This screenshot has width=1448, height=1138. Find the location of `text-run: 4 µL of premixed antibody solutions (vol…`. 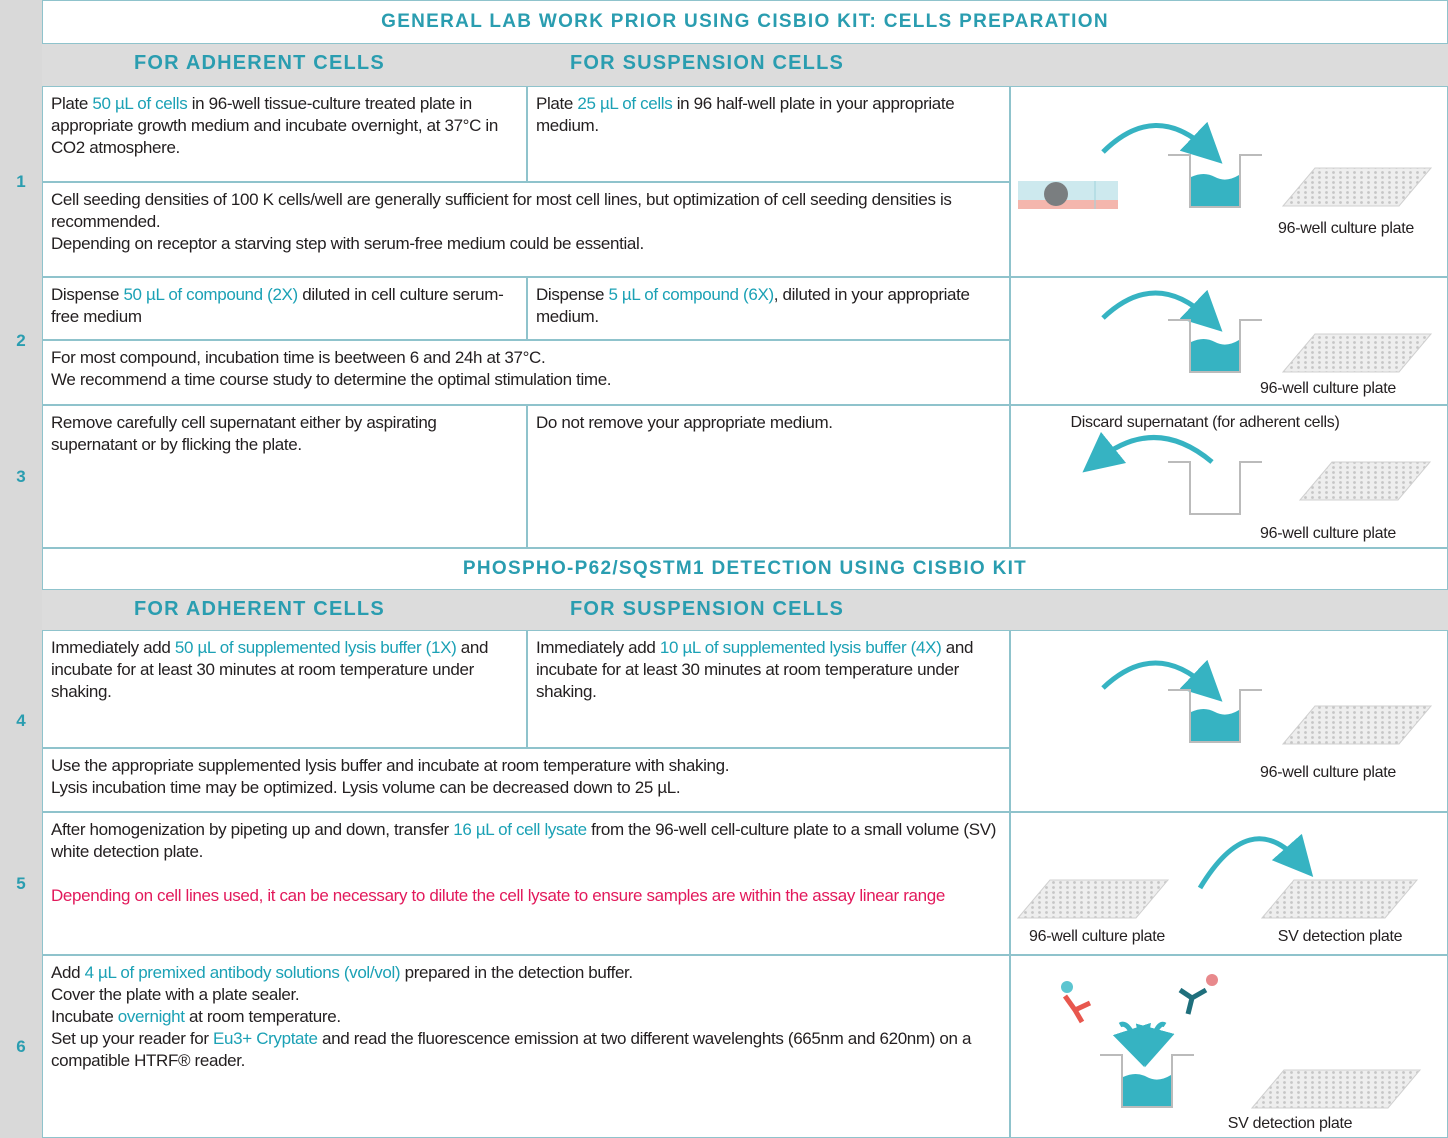

text-run: 4 µL of premixed antibody solutions (vol… is located at coordinates (242, 972).